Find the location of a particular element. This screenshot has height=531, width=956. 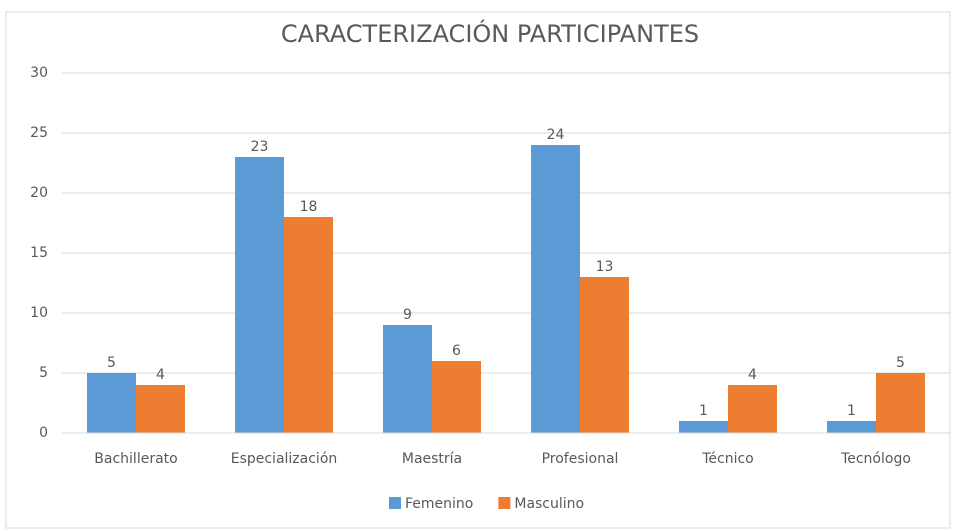

y-tick-label: 30 is located at coordinates (39, 73).